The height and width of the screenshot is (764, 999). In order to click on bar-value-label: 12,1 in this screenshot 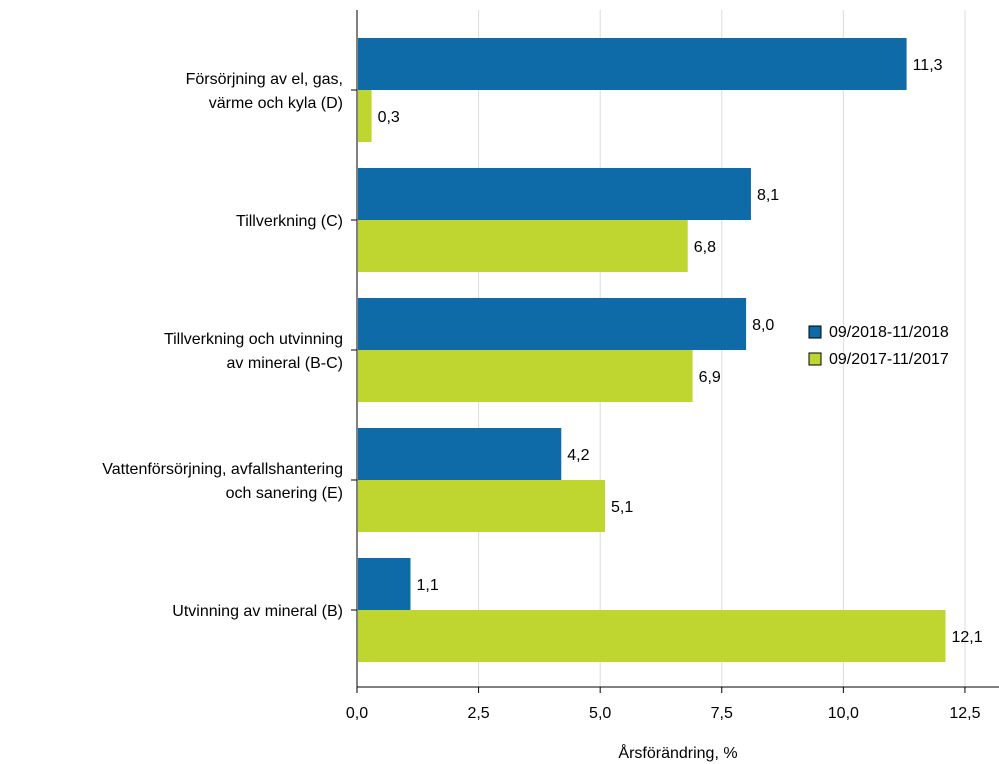, I will do `click(967, 637)`.